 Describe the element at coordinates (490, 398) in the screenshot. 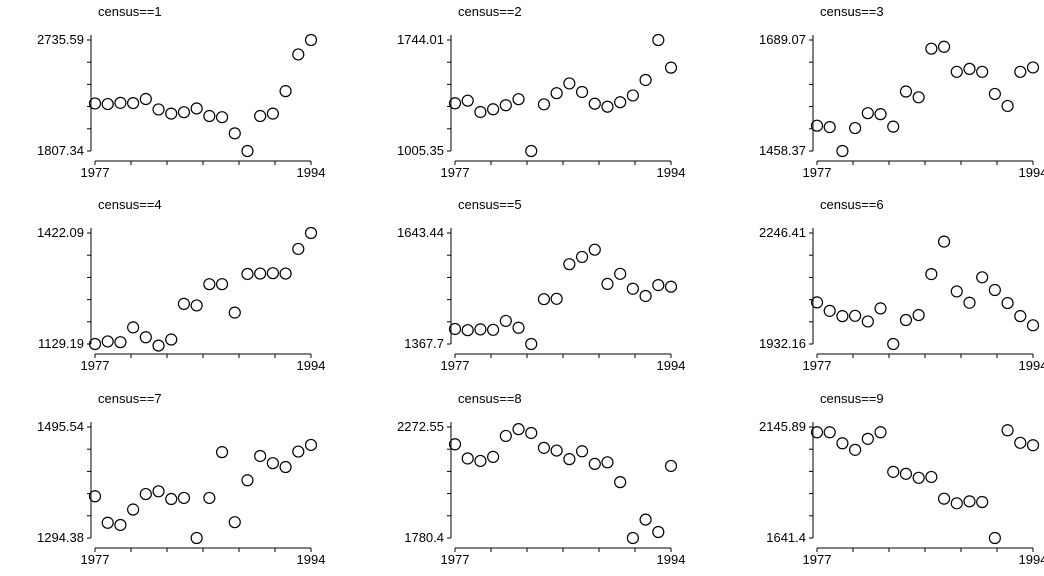

I see `panel-title: census==8` at that location.